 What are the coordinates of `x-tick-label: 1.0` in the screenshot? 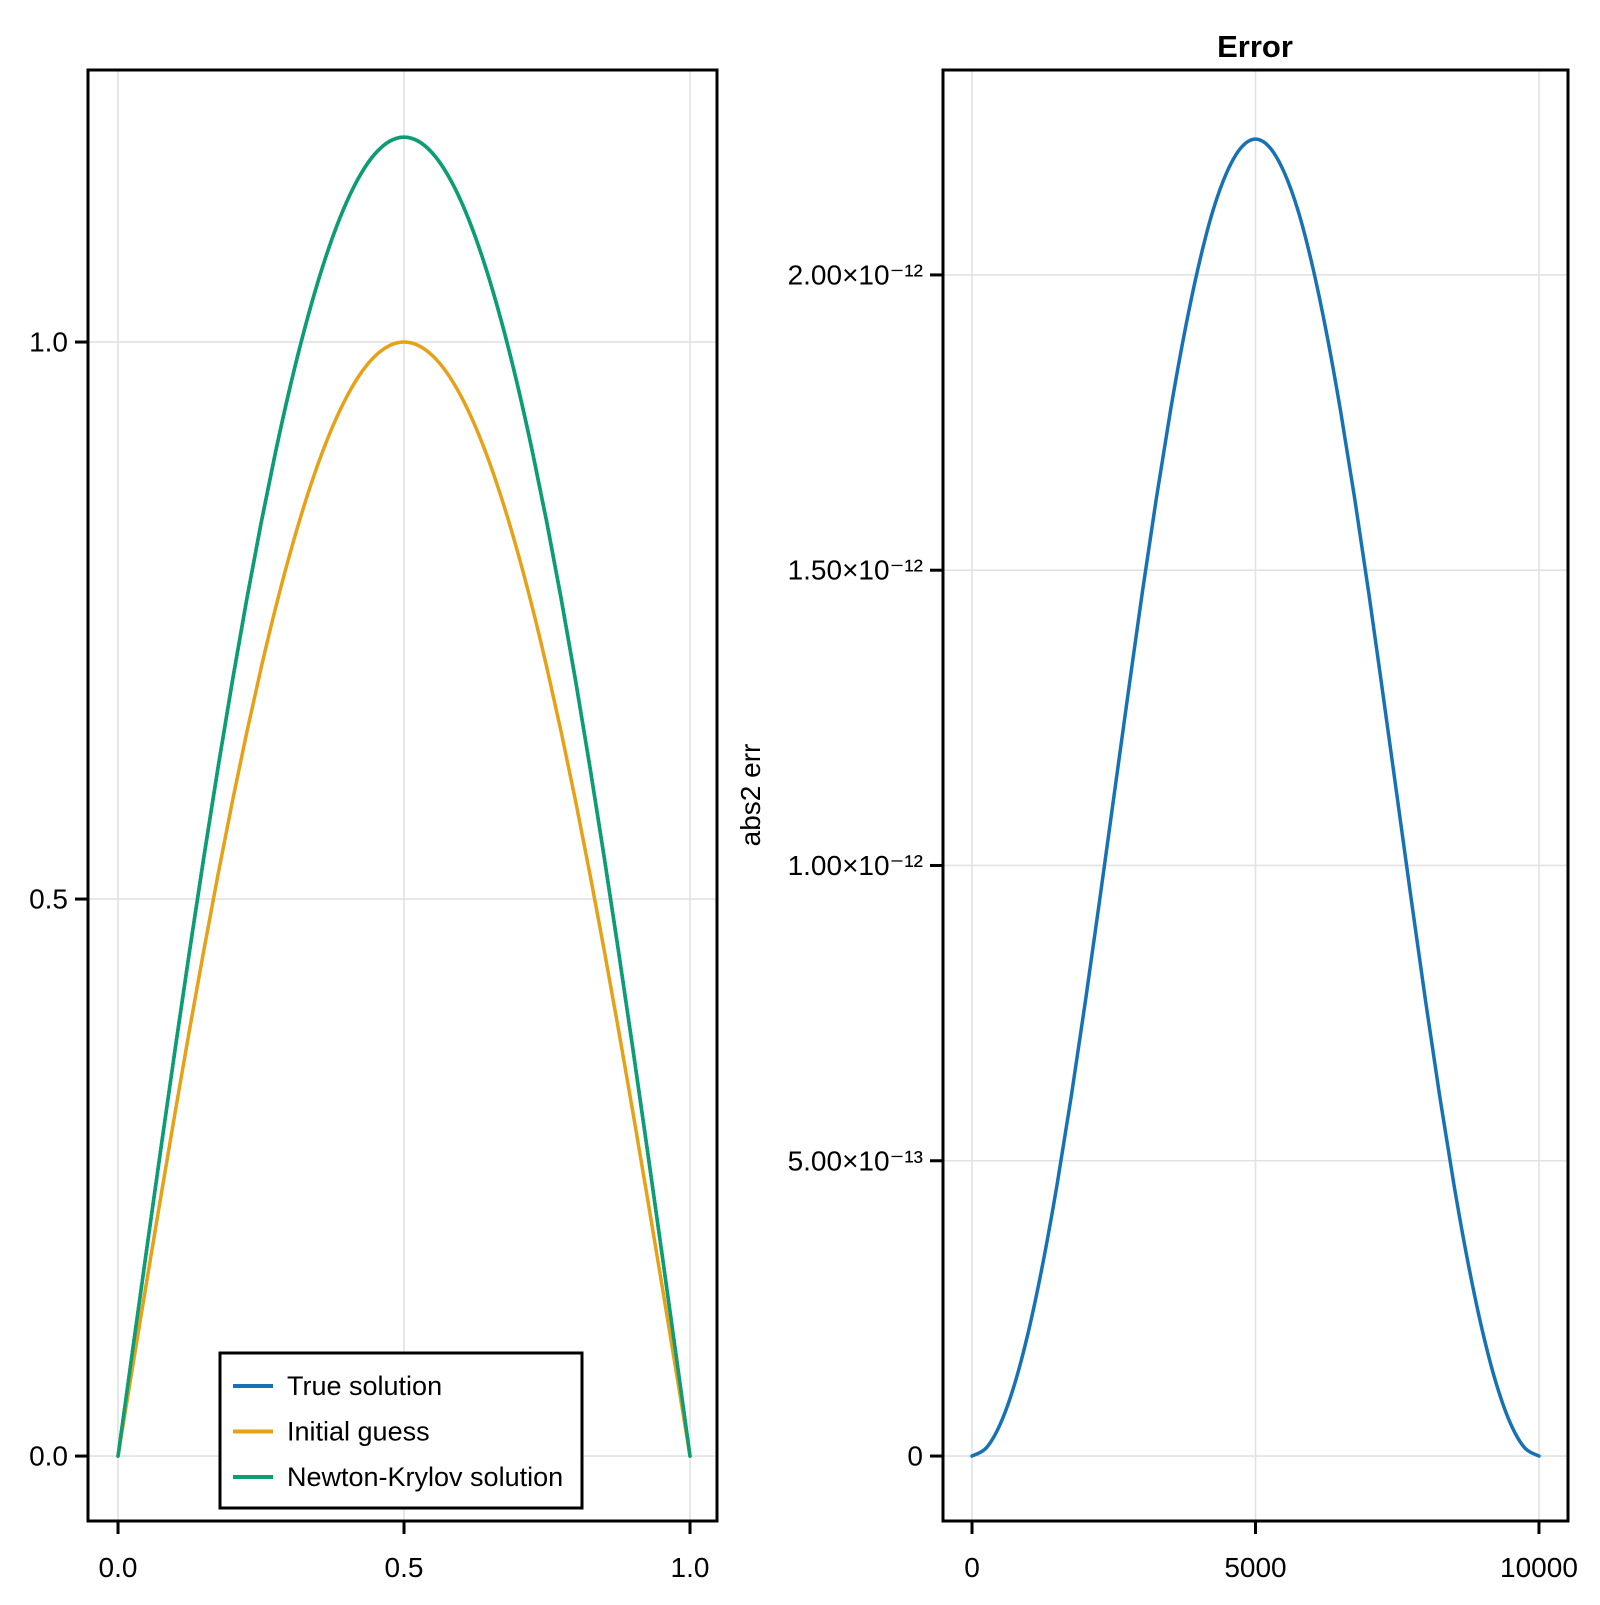 It's located at (690, 1567).